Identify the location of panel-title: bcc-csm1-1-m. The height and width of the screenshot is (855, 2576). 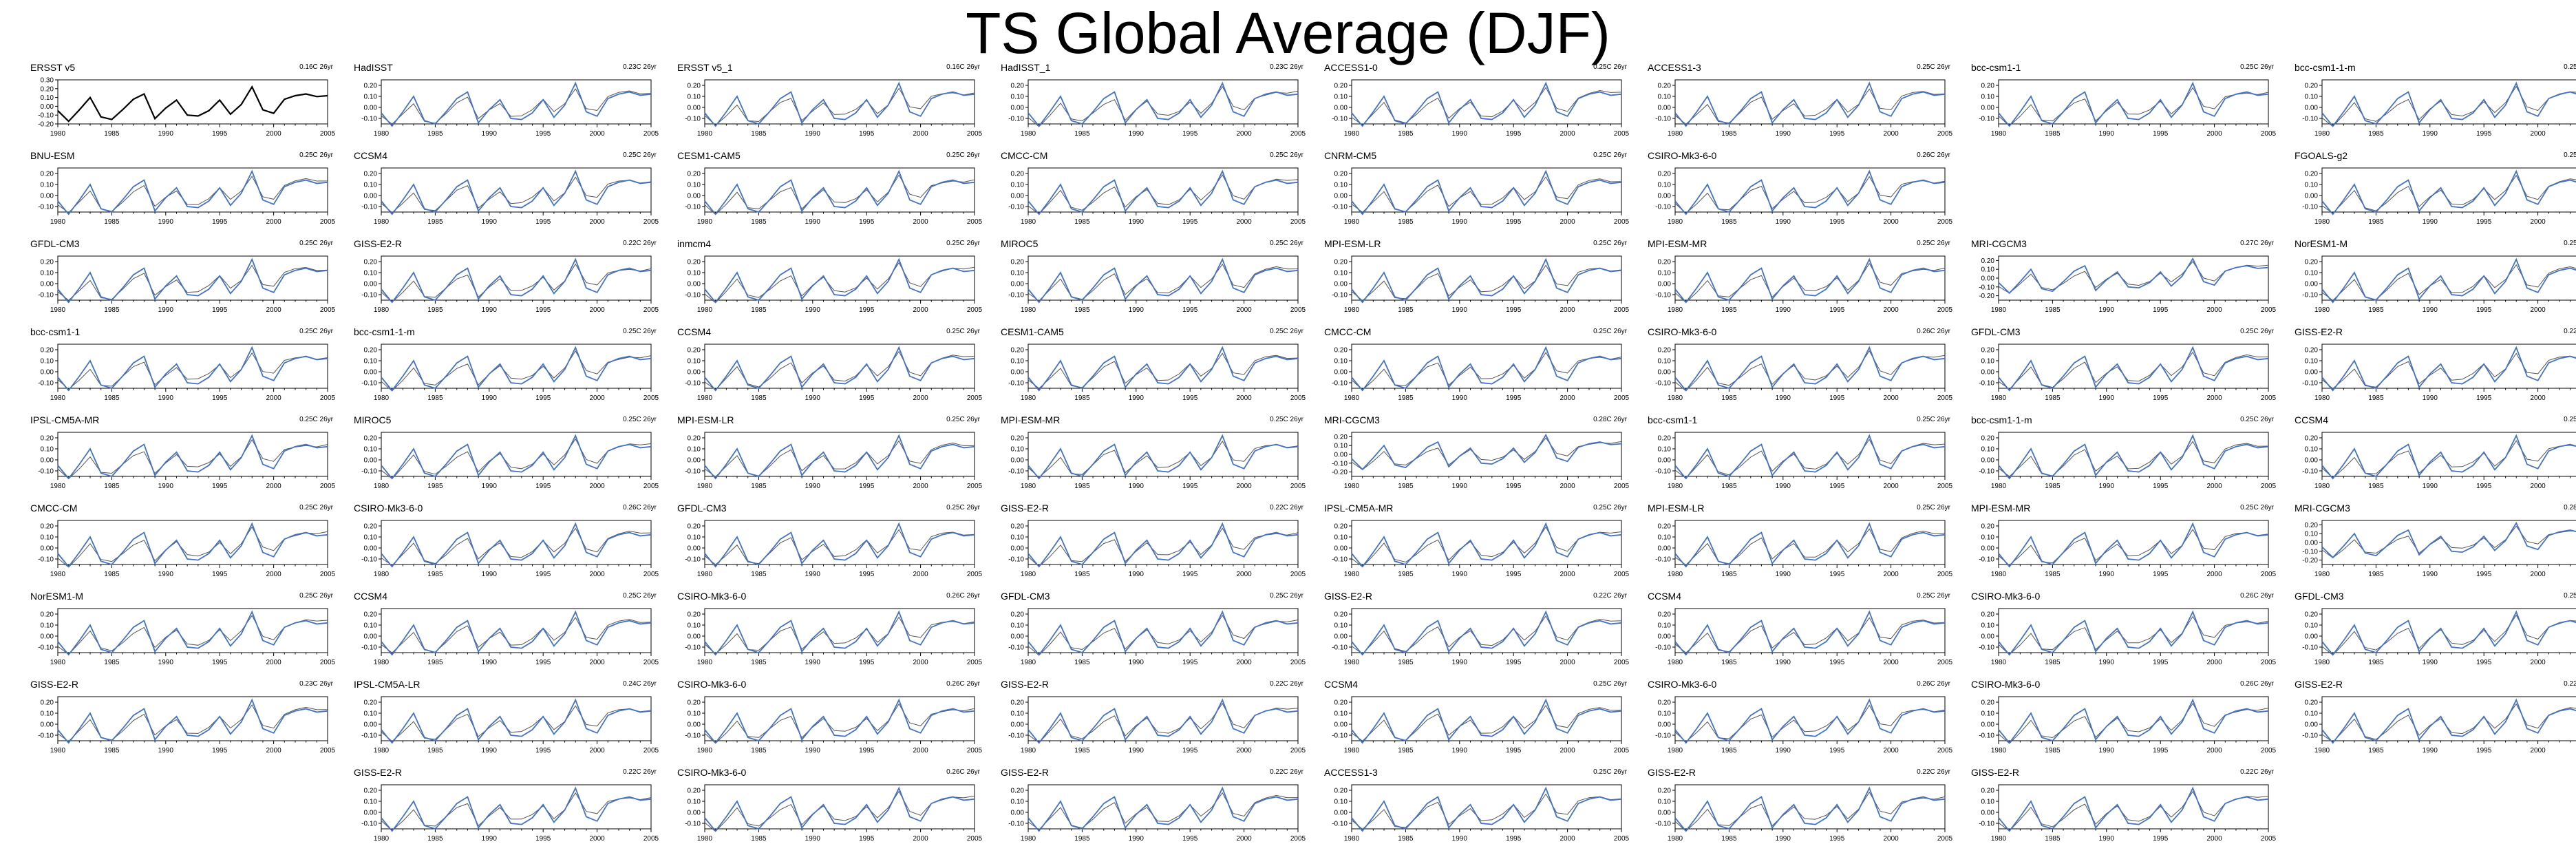
(384, 331).